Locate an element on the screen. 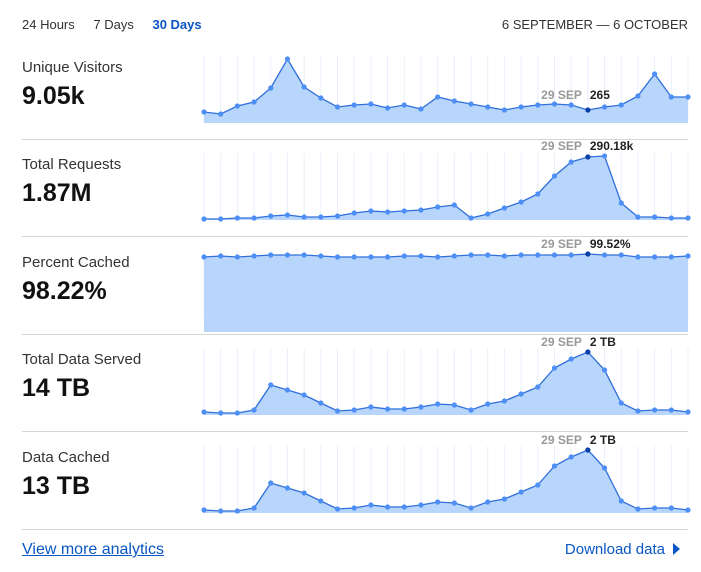 This screenshot has height=572, width=701. area-fill is located at coordinates (446, 481).